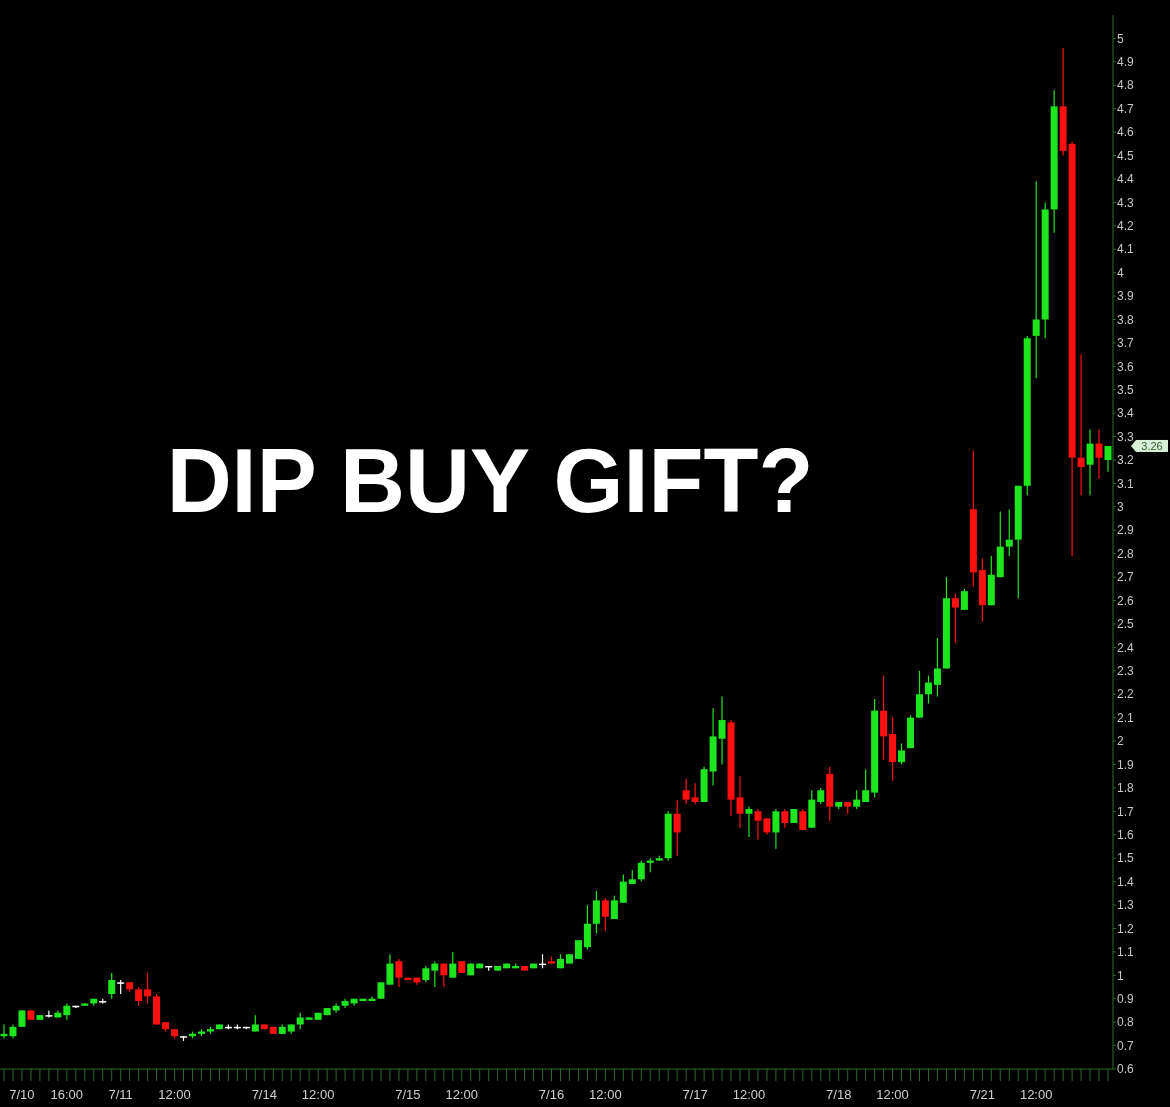 Image resolution: width=1170 pixels, height=1107 pixels. Describe the element at coordinates (490, 481) in the screenshot. I see `text: DIP BUY GIFT?` at that location.